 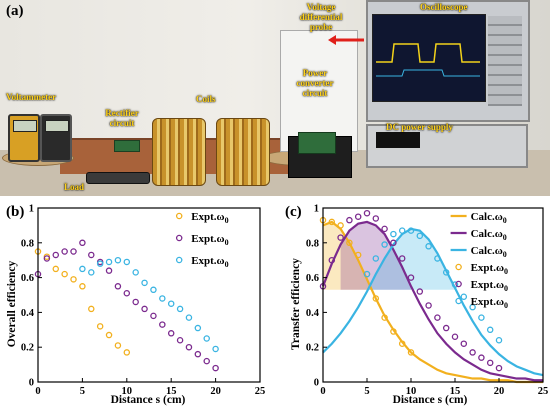 I want to click on red-arrow-icon, so click(x=346, y=40).